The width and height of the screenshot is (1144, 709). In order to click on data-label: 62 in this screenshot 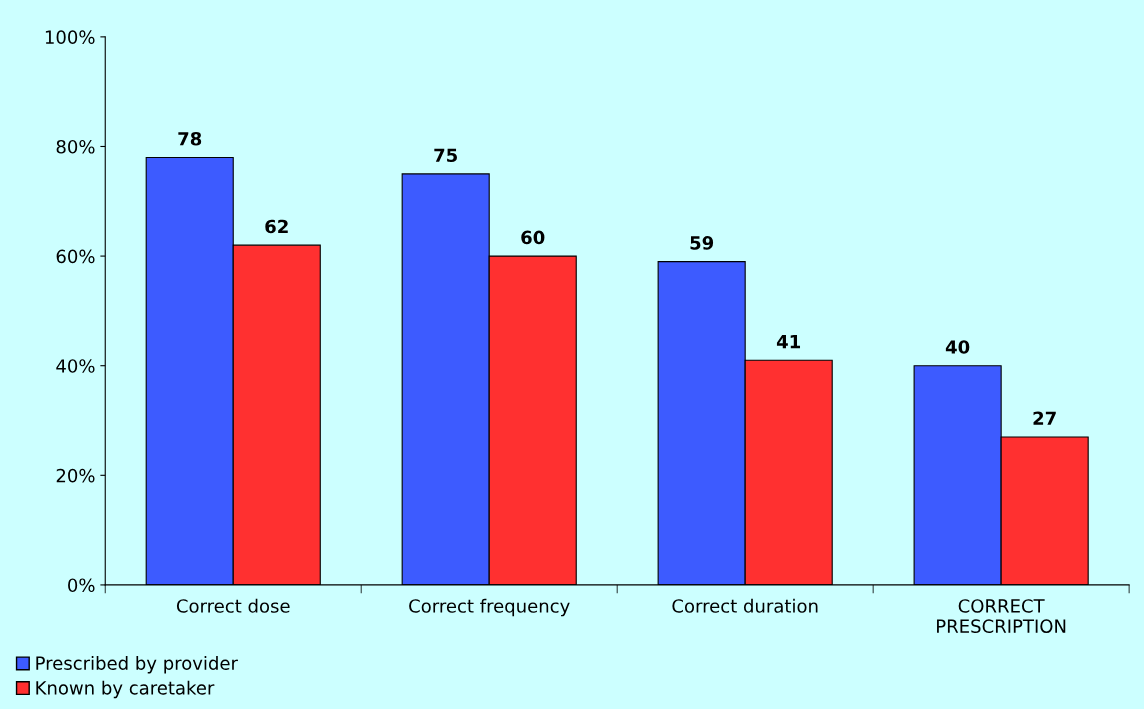, I will do `click(276, 226)`.